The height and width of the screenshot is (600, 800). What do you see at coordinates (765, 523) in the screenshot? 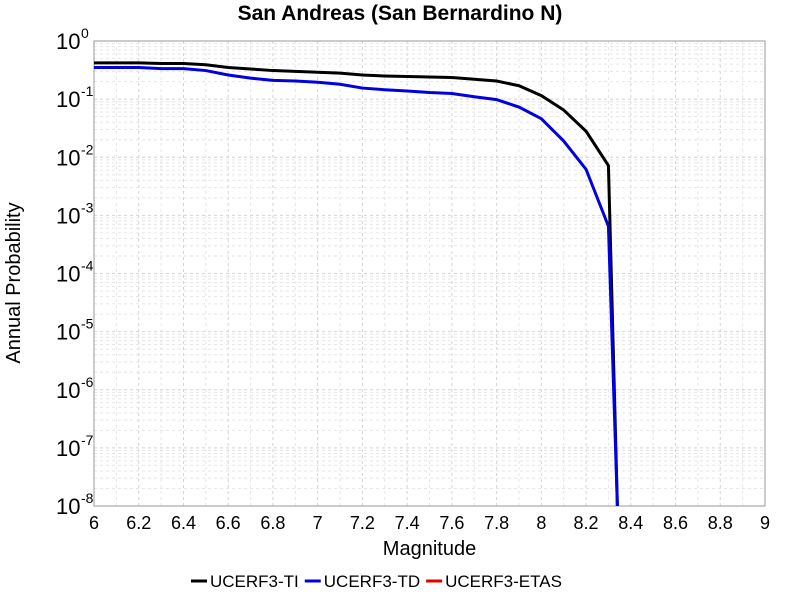
I see `x-tick-label: 9` at bounding box center [765, 523].